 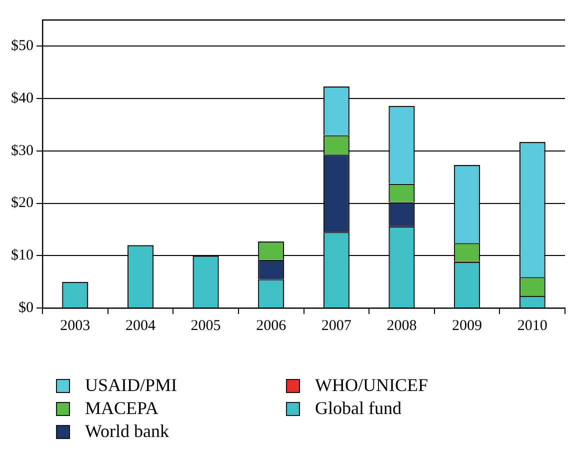 I want to click on y-tick-label: $0, so click(x=26, y=308).